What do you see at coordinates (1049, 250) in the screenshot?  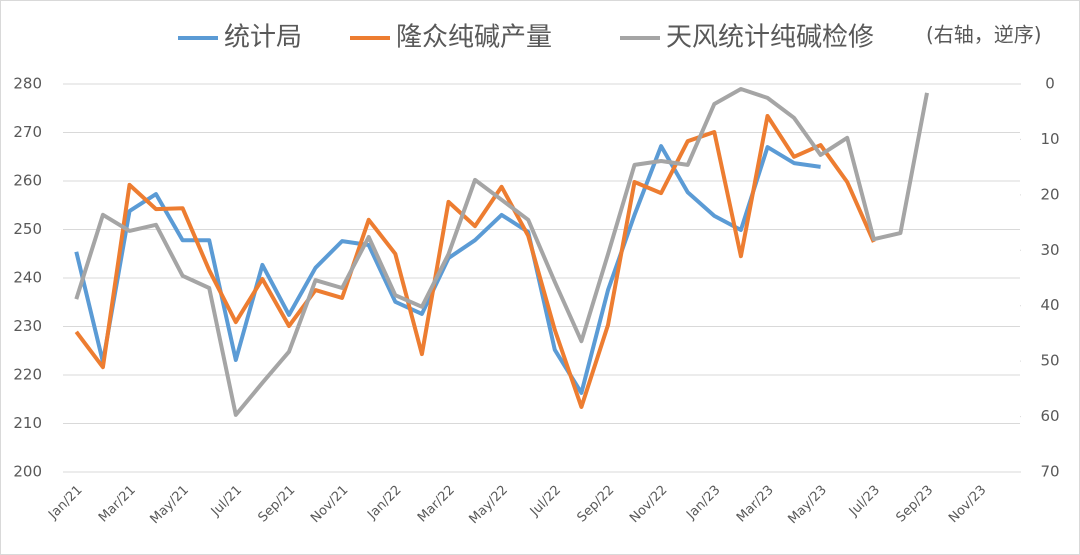 I see `y2-tick-label: 30` at bounding box center [1049, 250].